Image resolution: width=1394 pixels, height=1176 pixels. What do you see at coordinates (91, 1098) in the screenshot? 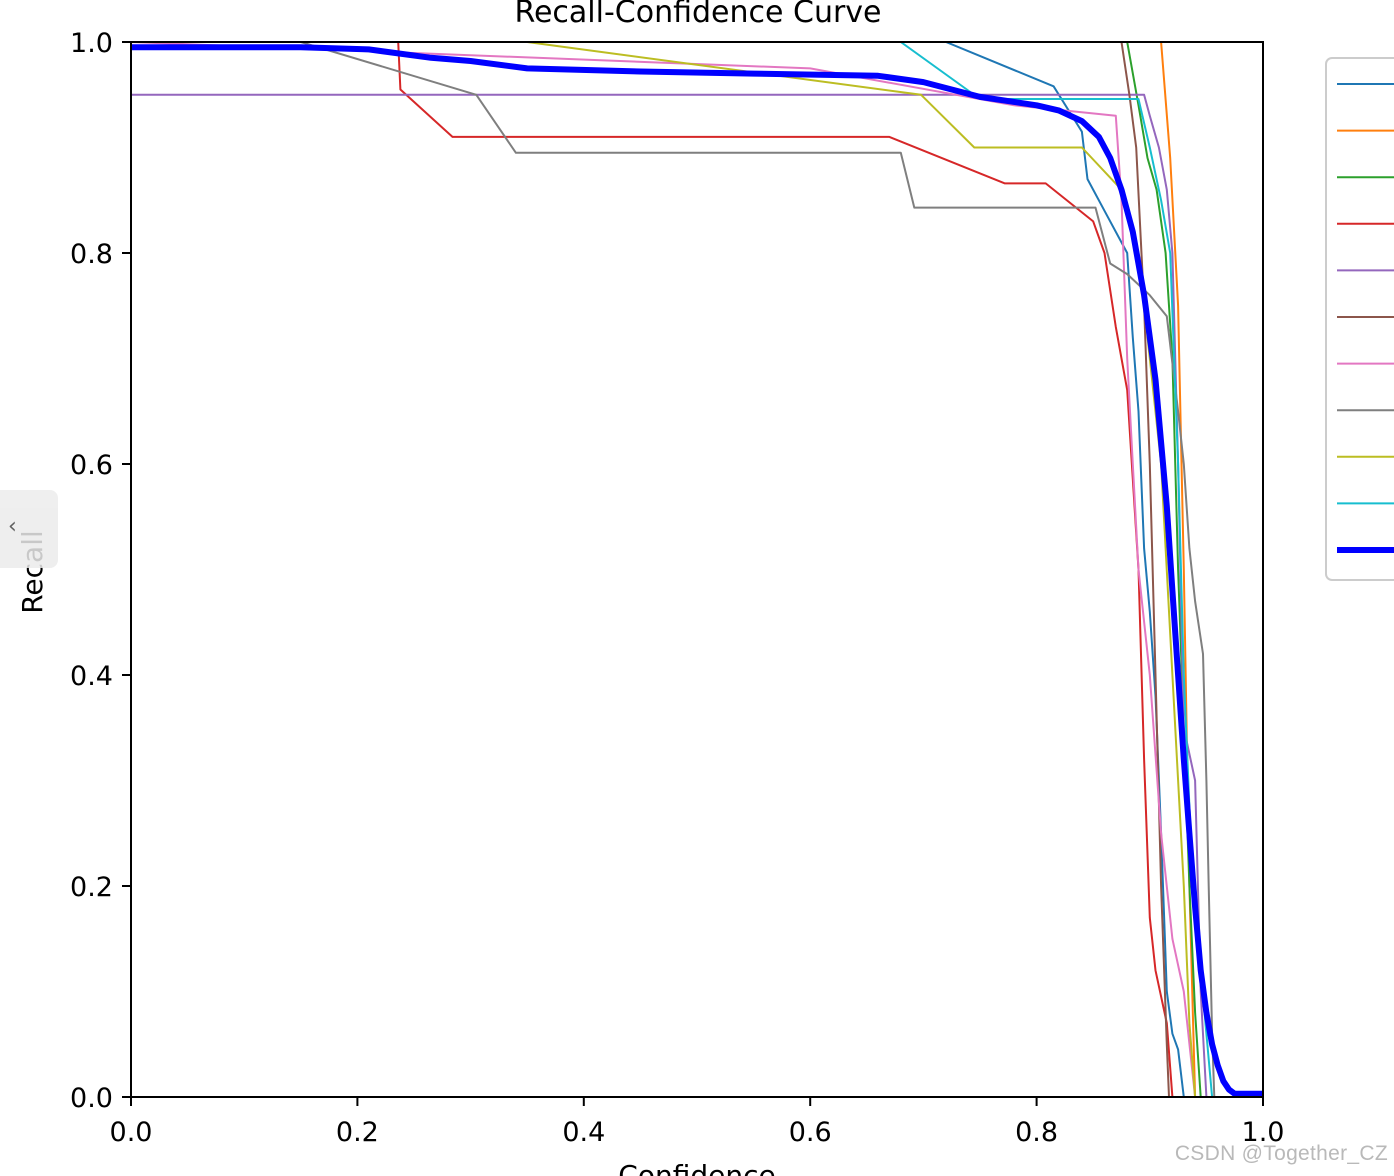
I see `y-tick-label: 0.0` at bounding box center [91, 1098].